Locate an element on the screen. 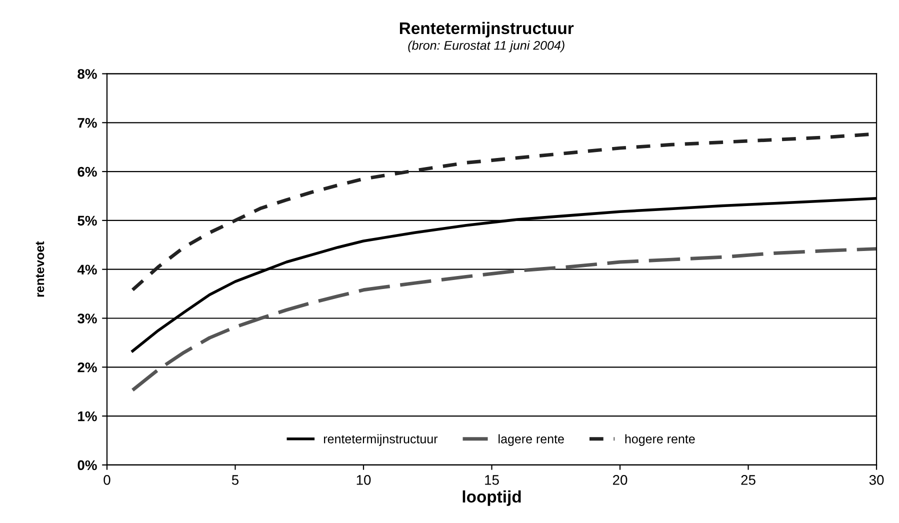 This screenshot has height=523, width=899. x-tick-label: 0 is located at coordinates (107, 480).